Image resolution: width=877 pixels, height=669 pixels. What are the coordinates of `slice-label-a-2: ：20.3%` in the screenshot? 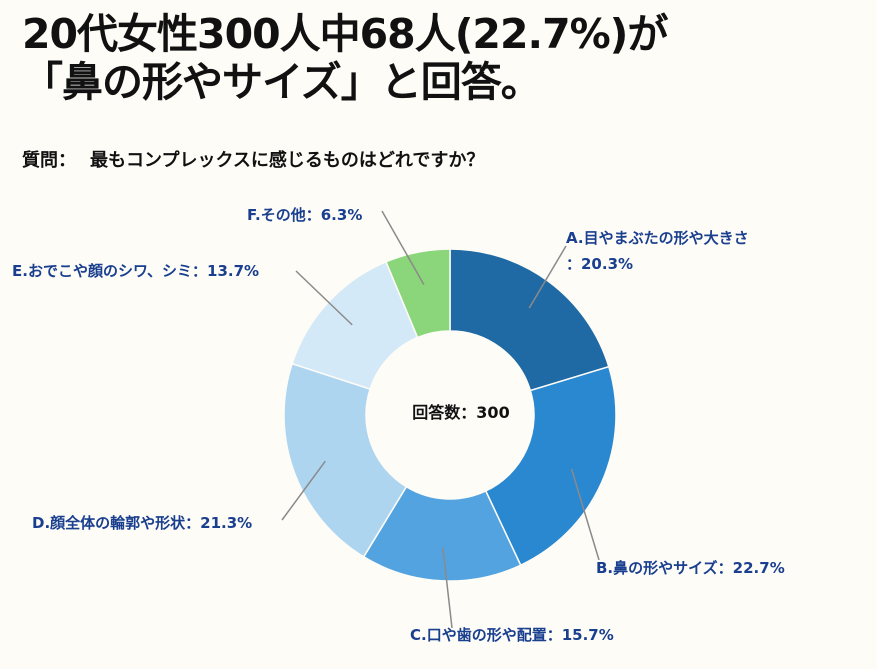 It's located at (599, 264).